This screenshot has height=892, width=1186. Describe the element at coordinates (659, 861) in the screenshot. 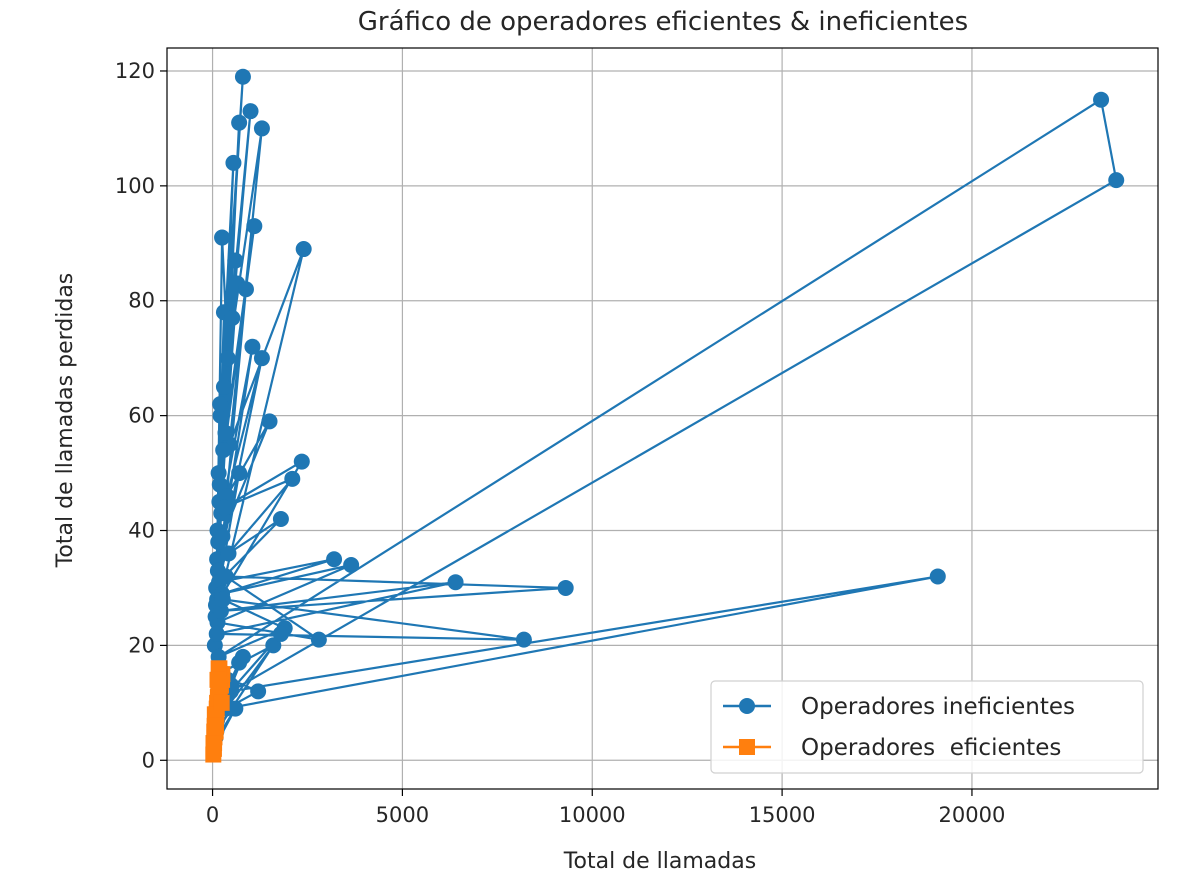

I see `x-axis-title: Total de llamadas` at that location.